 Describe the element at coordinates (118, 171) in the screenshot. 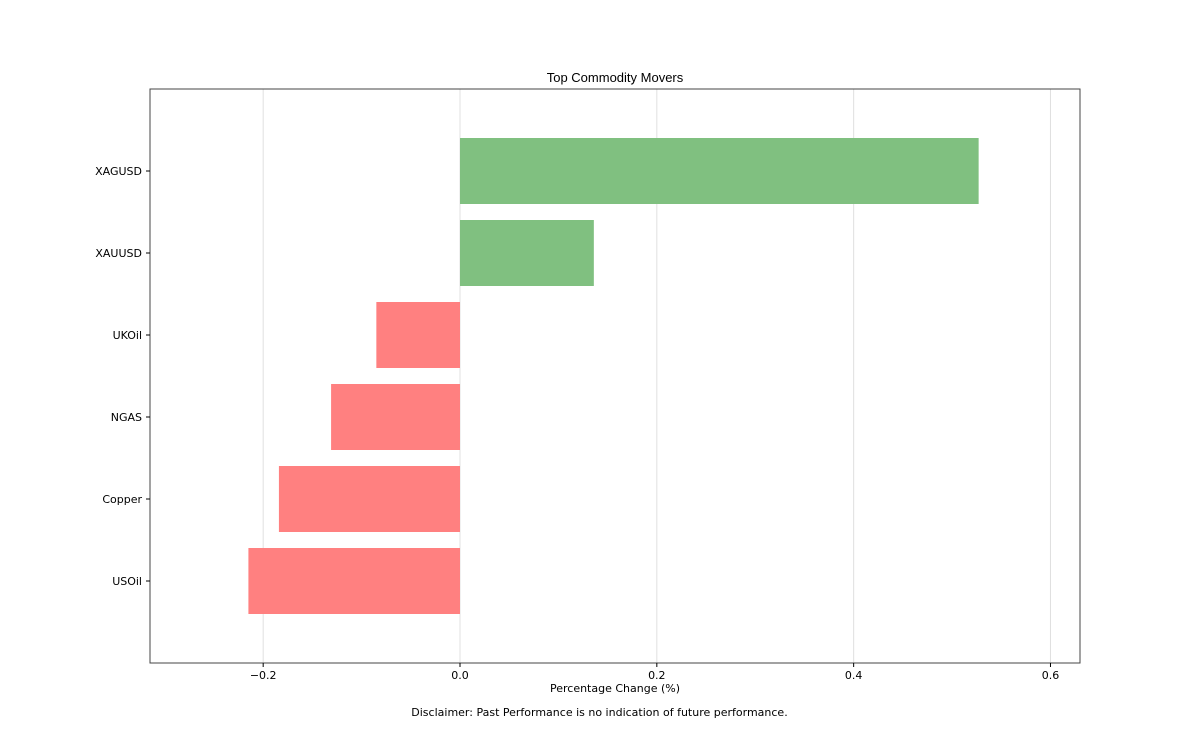

I see `y-tick-label: XAGUSD` at that location.